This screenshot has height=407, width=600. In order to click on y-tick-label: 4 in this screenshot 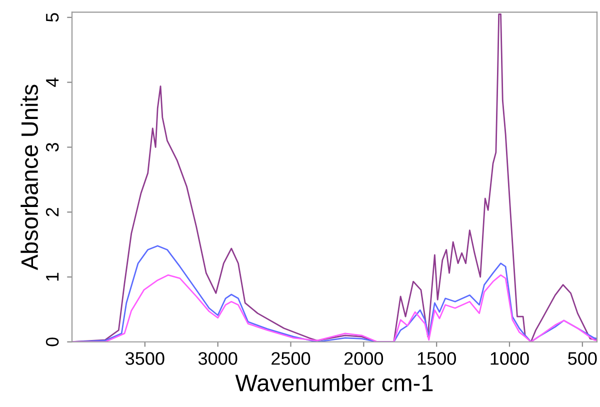, I will do `click(52, 82)`.